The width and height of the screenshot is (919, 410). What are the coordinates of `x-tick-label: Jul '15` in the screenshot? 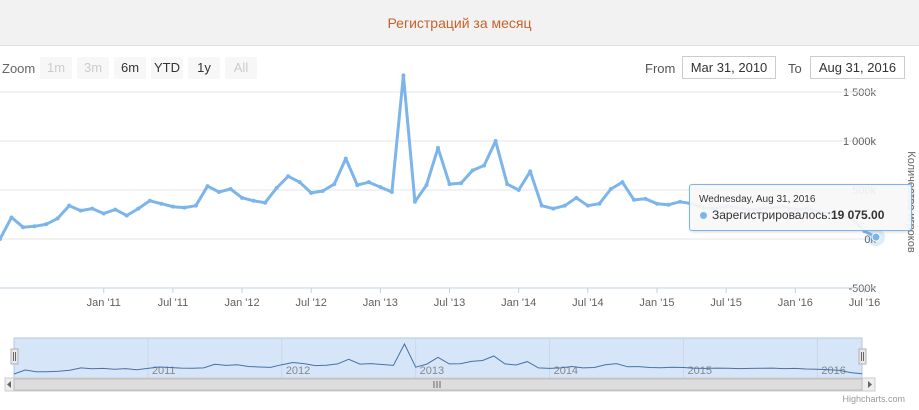 It's located at (725, 303).